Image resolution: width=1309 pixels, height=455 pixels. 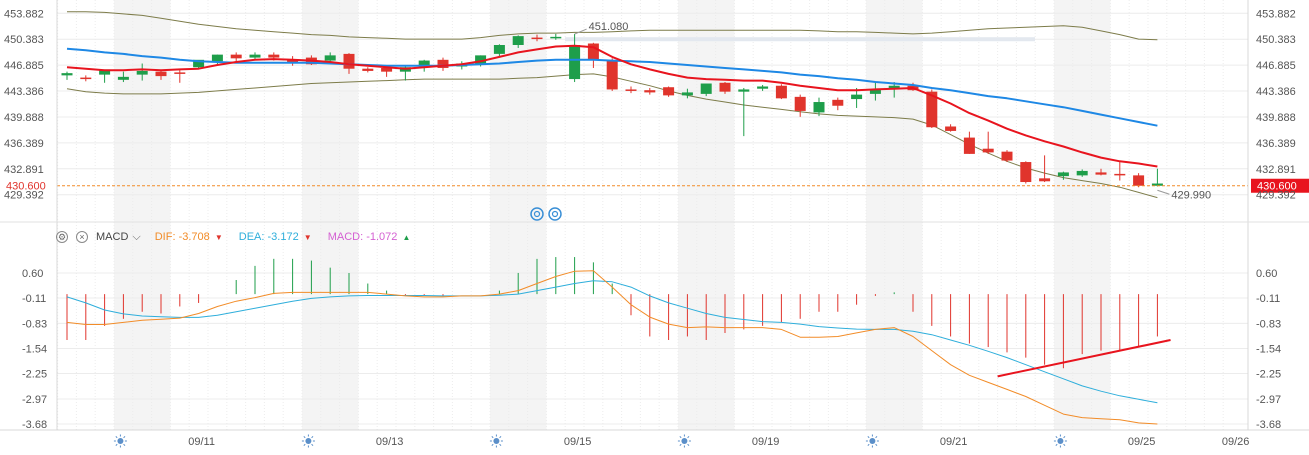 What do you see at coordinates (62, 237) in the screenshot?
I see `gear-icon: ⚙` at bounding box center [62, 237].